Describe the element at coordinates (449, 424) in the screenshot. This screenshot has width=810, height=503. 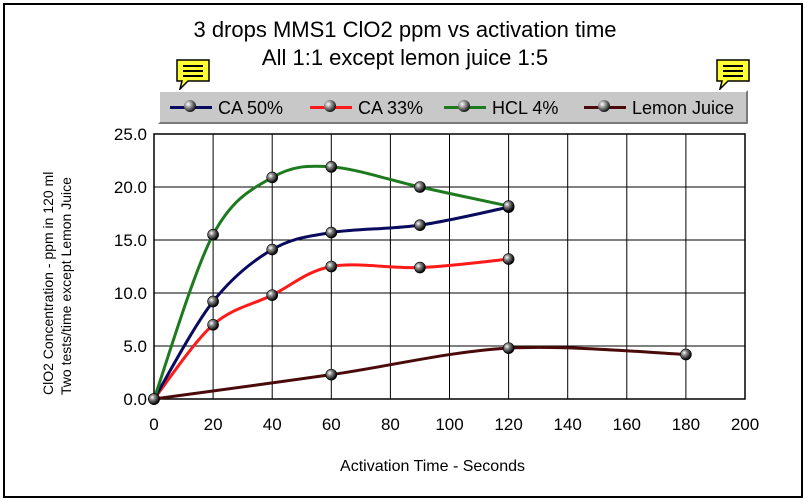
I see `x-tick-label: 100` at that location.